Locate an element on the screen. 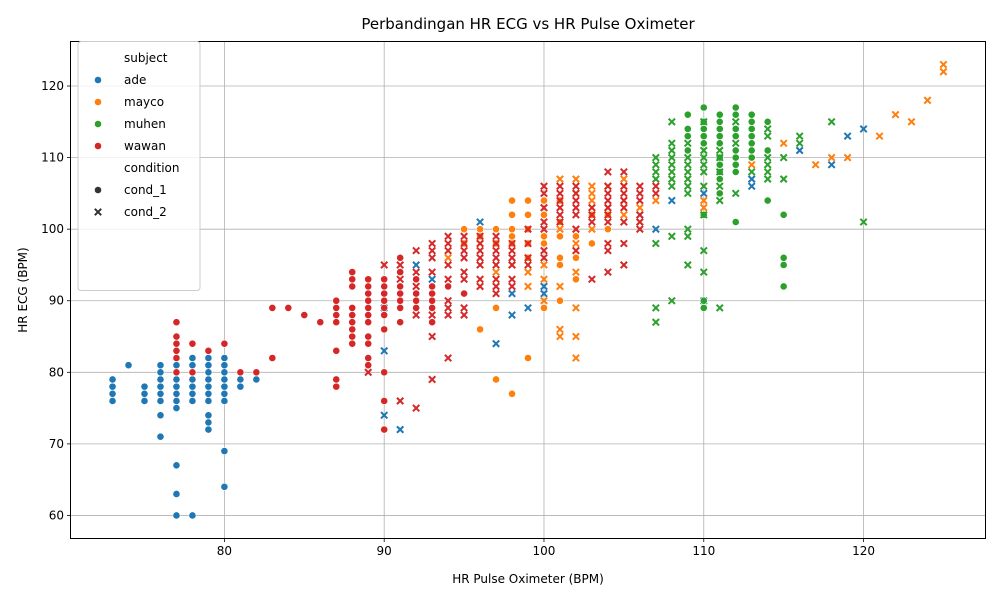 The height and width of the screenshot is (604, 1000). legend-label-cond_1: cond_1 is located at coordinates (145, 190).